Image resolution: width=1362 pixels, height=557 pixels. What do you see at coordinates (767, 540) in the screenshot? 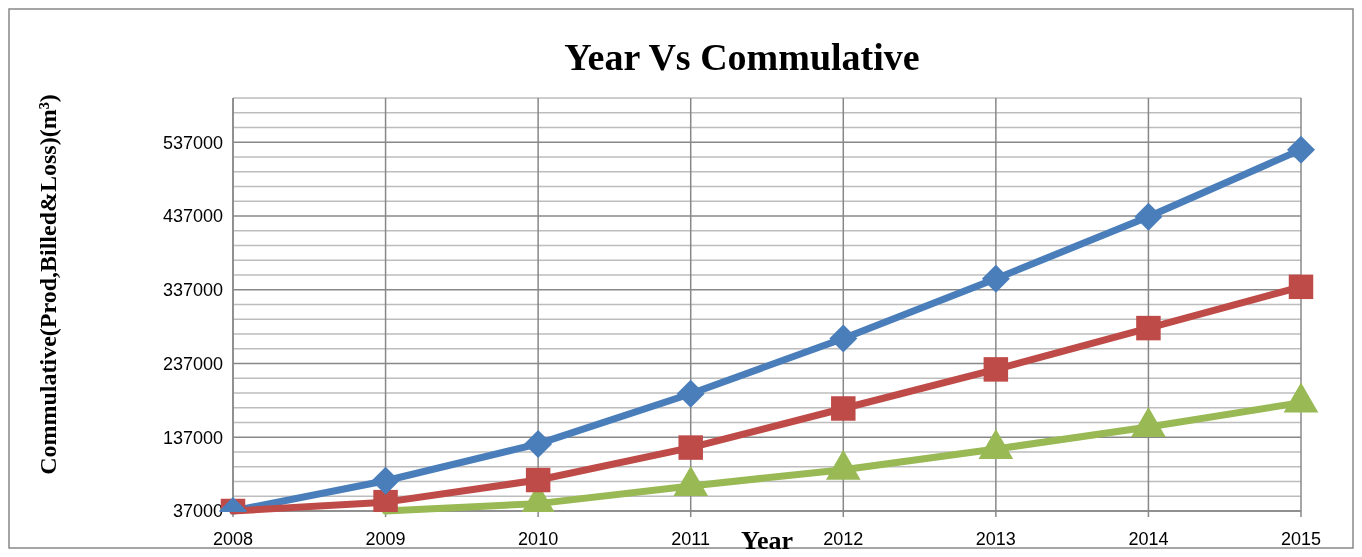
I see `x-axis-title: Year` at bounding box center [767, 540].